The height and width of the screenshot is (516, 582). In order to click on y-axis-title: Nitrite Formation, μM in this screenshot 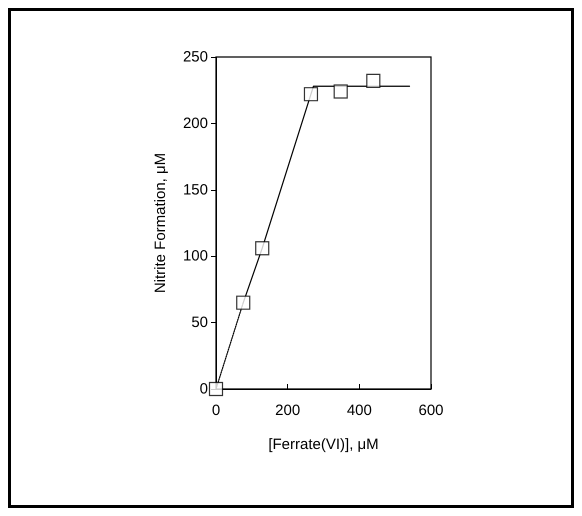, I will do `click(160, 223)`.